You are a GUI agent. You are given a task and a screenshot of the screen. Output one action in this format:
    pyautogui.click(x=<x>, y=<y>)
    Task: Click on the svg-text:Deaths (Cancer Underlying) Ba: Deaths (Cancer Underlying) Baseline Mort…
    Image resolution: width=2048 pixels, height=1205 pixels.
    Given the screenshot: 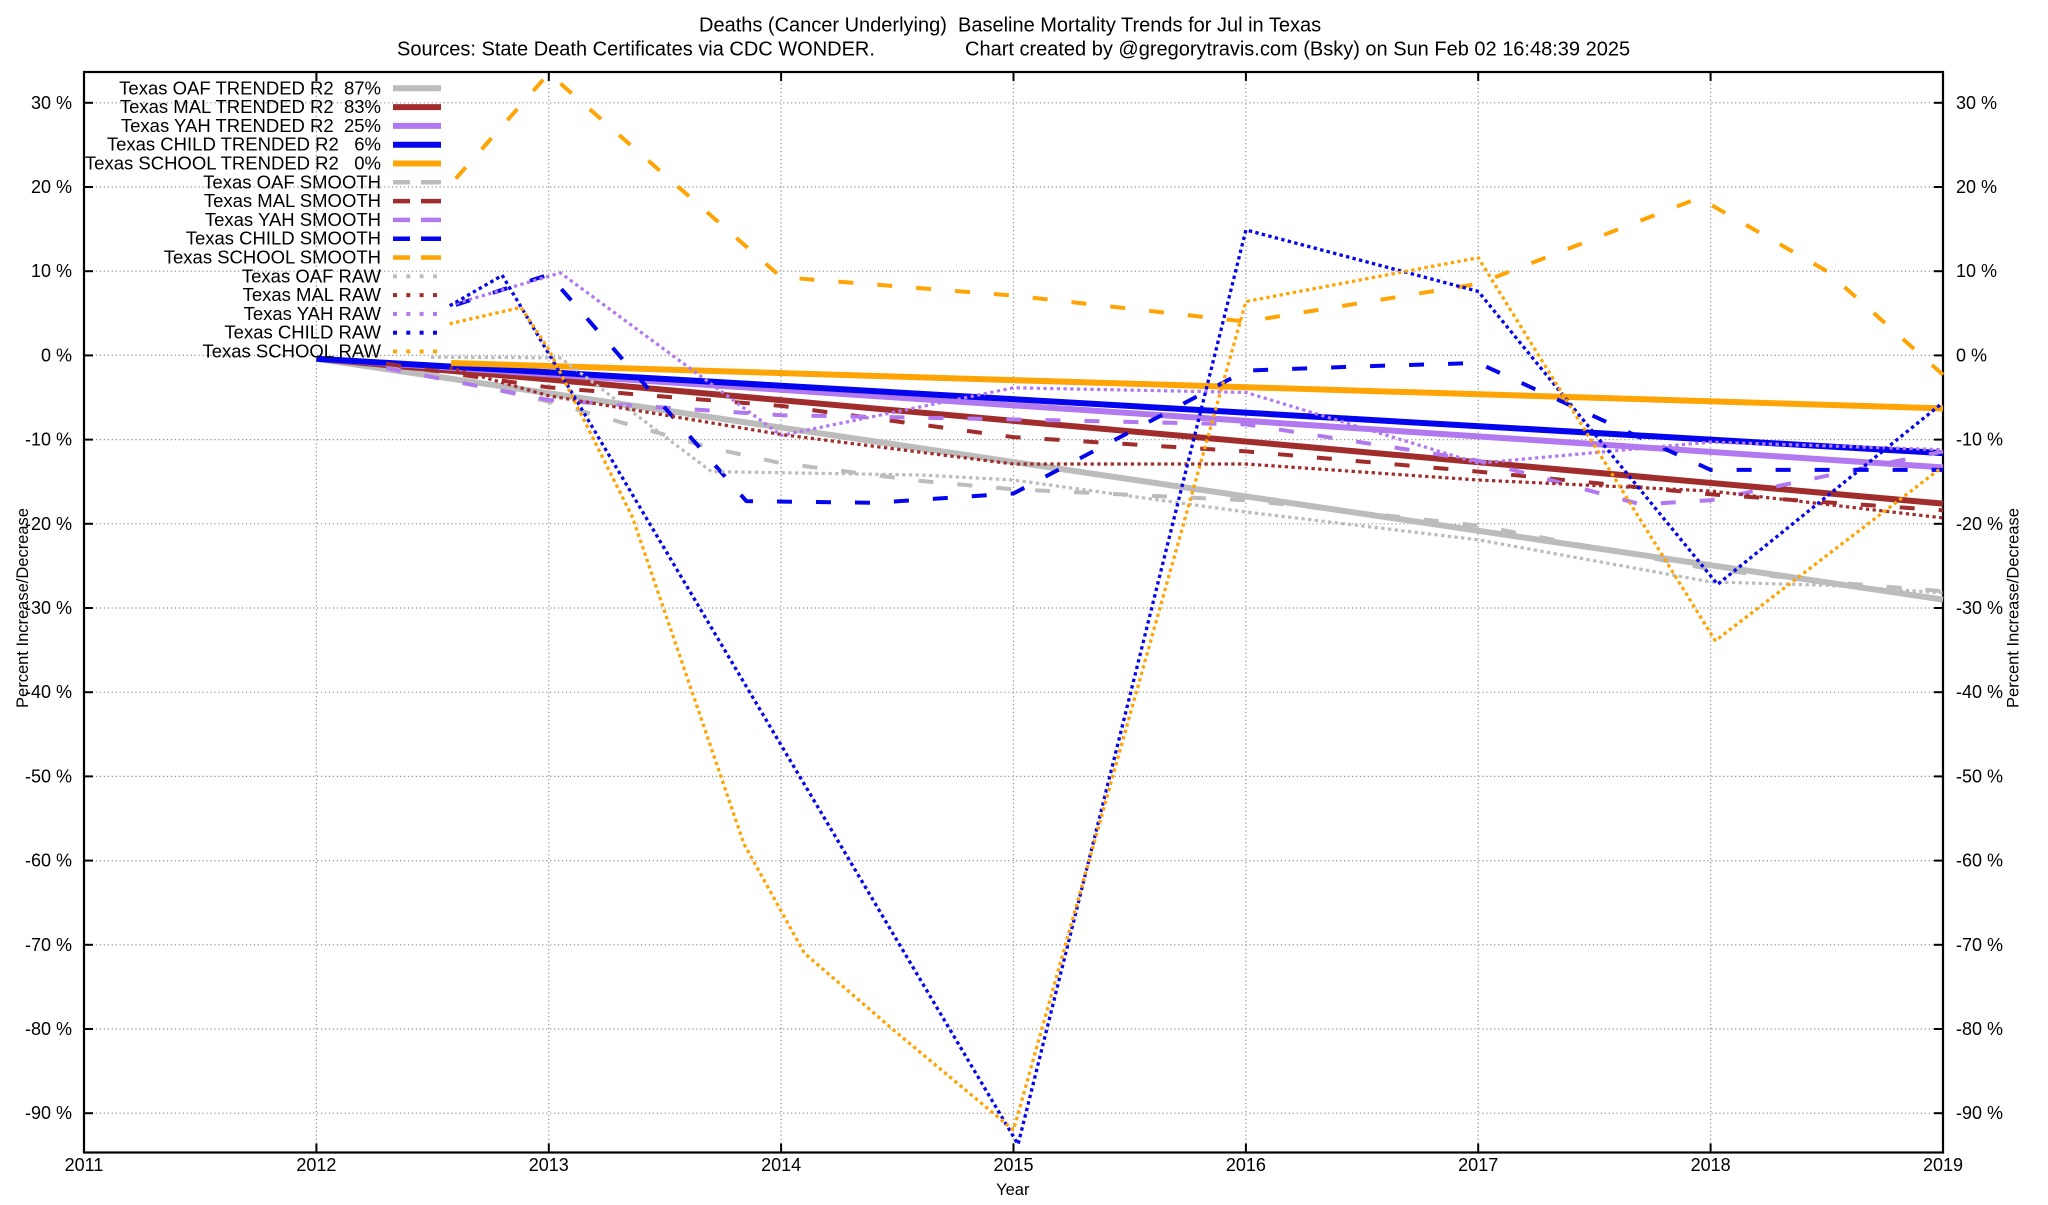 What is the action you would take?
    pyautogui.click(x=1010, y=26)
    